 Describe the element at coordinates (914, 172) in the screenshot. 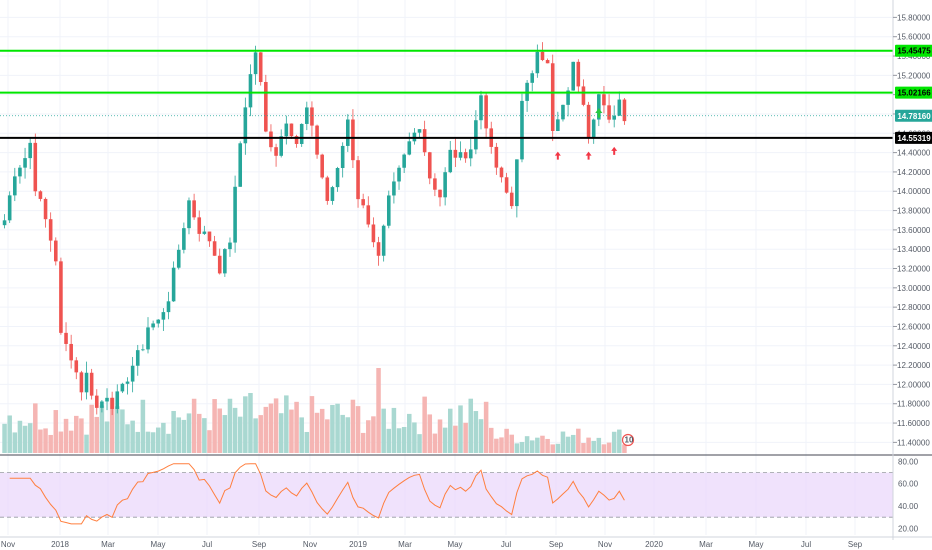

I see `price-tick-label: 14.20000` at that location.